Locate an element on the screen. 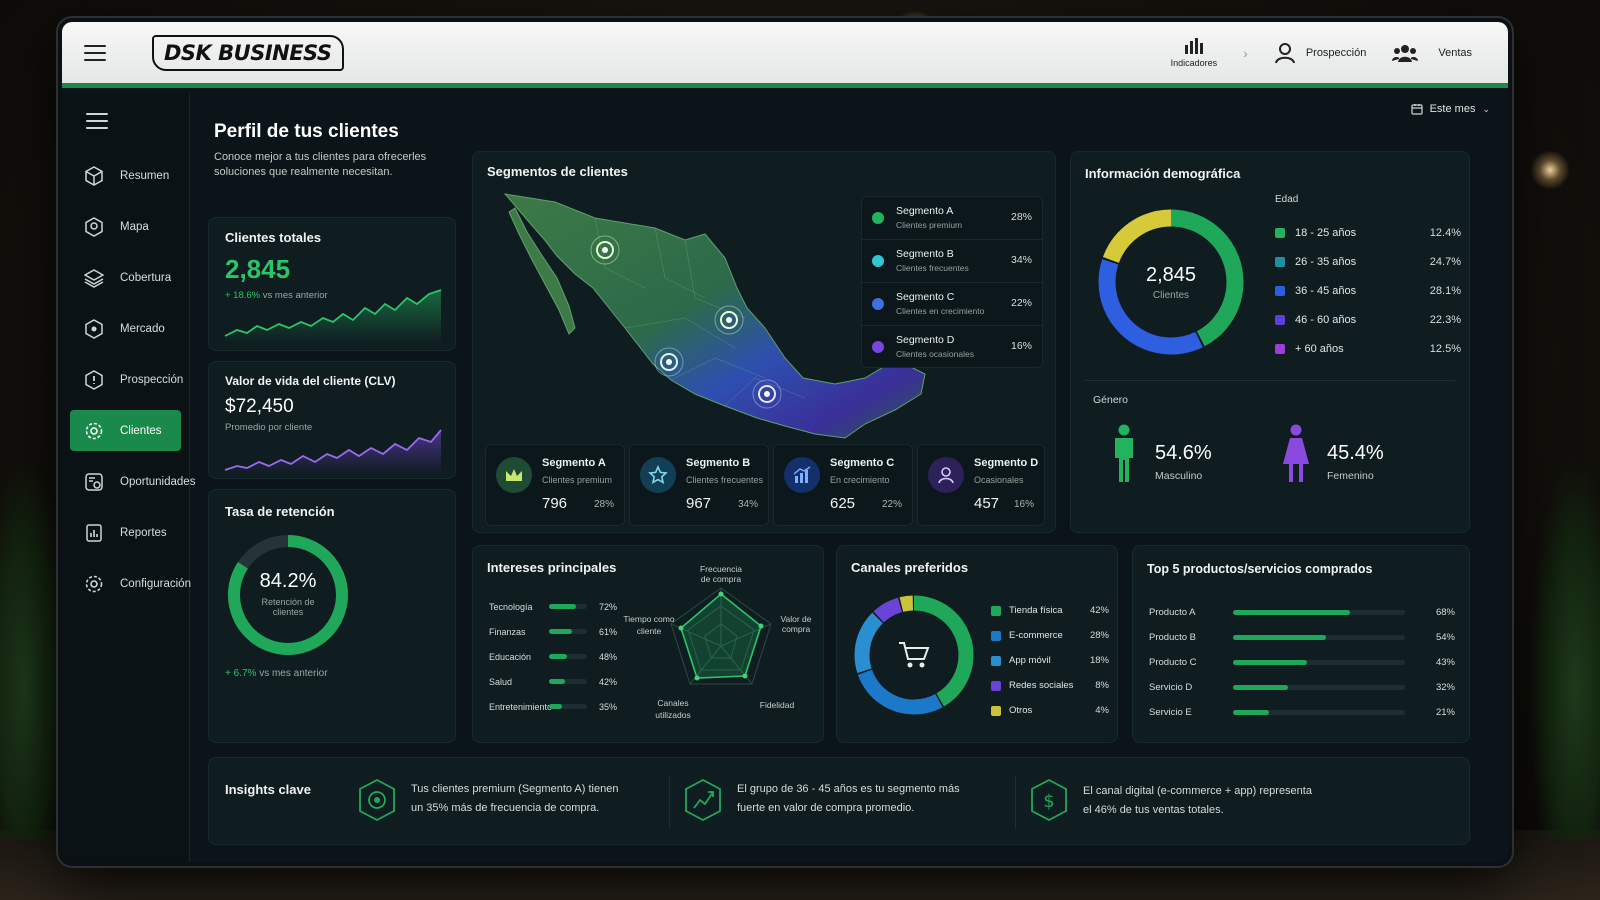 Image resolution: width=1600 pixels, height=900 pixels. segment-legend-item: Segmento C Clientes en crecimiento 22% is located at coordinates (952, 304).